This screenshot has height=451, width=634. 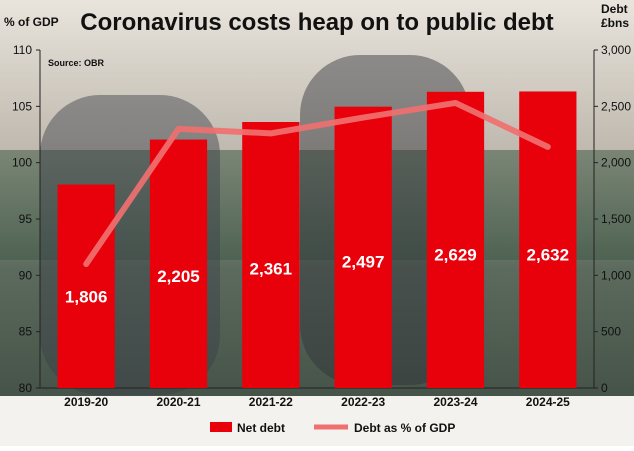 What do you see at coordinates (221, 427) in the screenshot?
I see `legend-swatch-net-debt` at bounding box center [221, 427].